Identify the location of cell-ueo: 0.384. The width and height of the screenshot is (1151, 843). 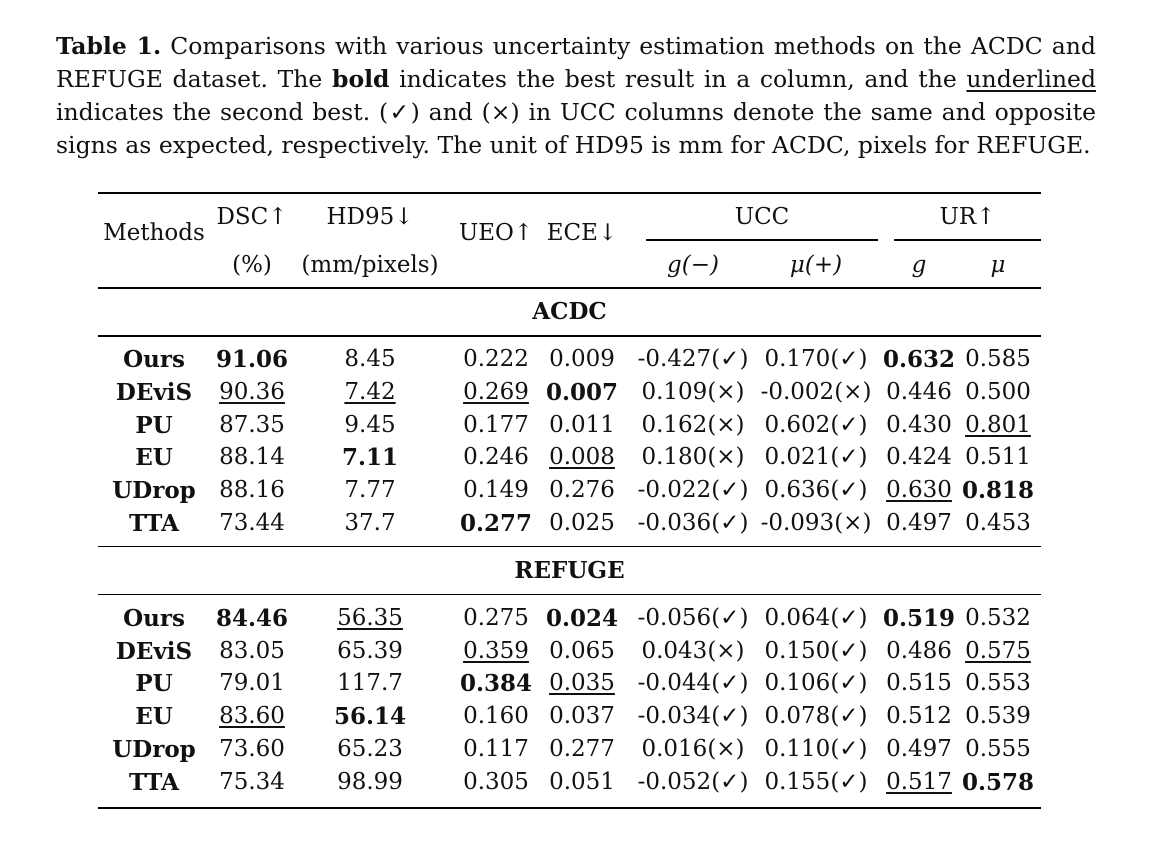
(496, 684).